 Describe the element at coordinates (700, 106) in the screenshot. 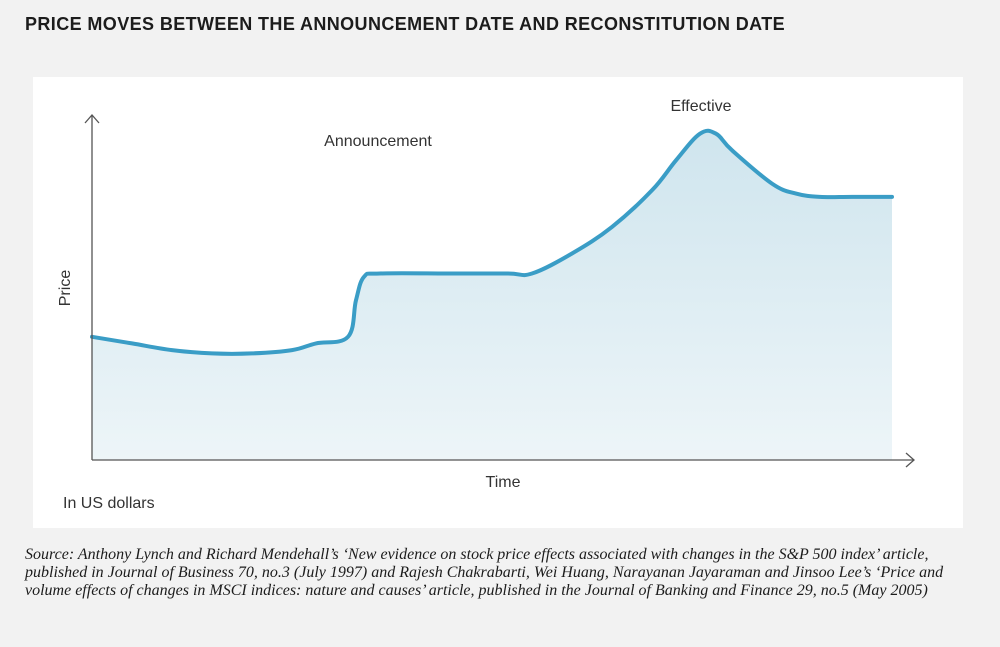

I see `annotation-effective: Effective` at that location.